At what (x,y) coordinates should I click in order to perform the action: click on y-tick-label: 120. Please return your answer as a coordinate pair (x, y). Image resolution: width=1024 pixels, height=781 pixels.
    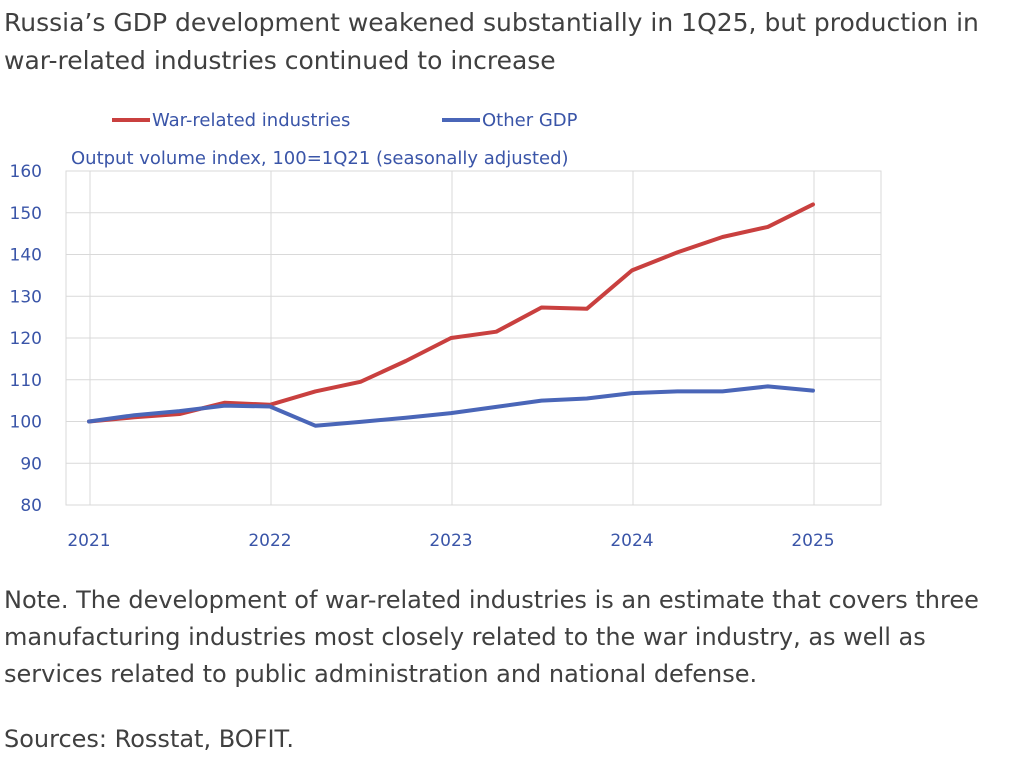
    Looking at the image, I should click on (26, 339).